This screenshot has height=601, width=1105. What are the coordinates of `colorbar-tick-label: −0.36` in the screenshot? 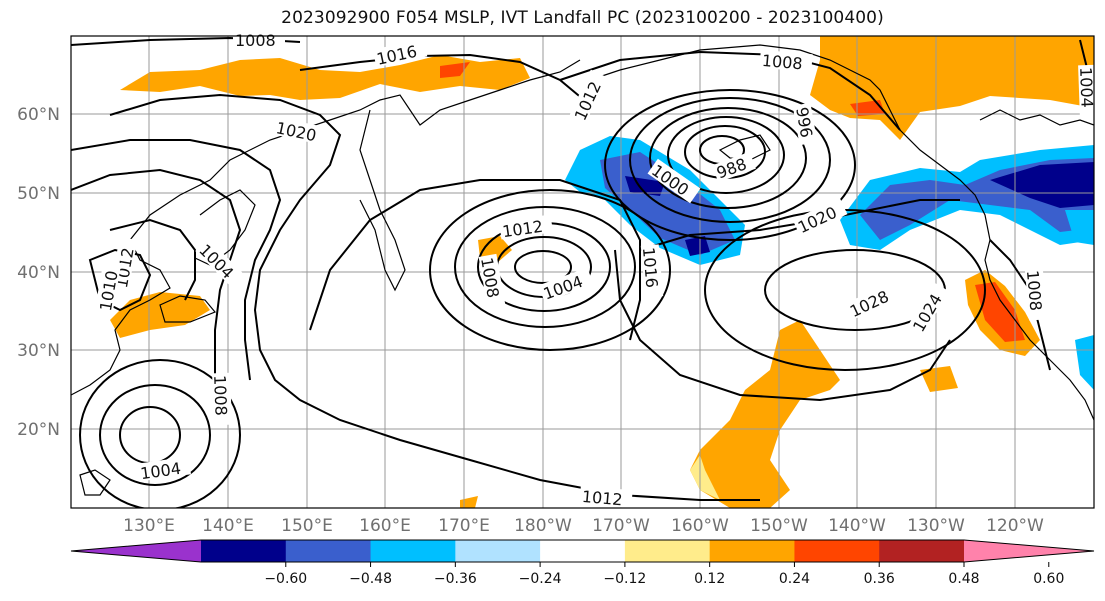 It's located at (455, 579).